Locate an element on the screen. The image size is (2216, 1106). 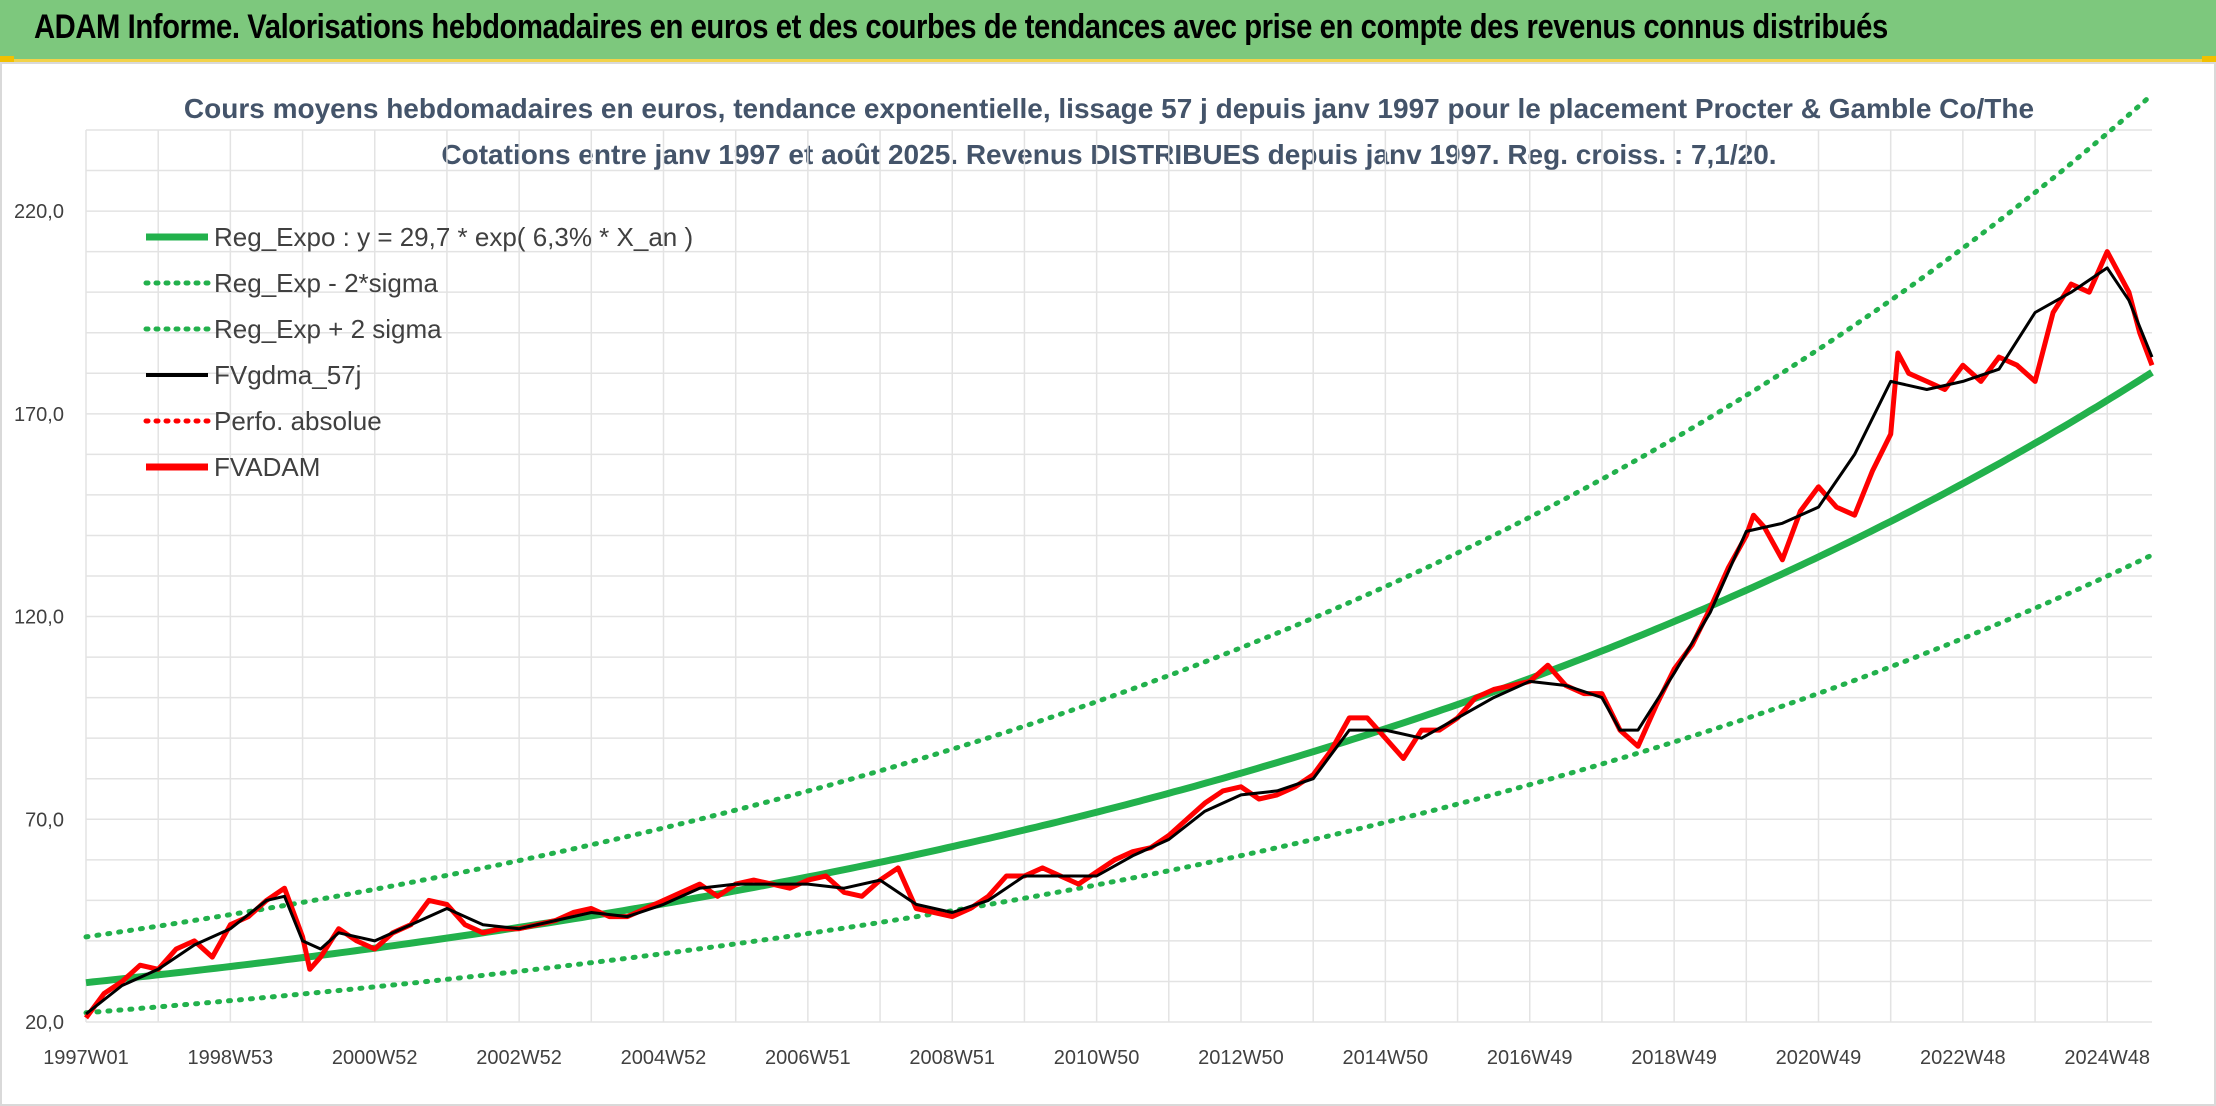
x-tick-label: 2010W50 is located at coordinates (1097, 1058).